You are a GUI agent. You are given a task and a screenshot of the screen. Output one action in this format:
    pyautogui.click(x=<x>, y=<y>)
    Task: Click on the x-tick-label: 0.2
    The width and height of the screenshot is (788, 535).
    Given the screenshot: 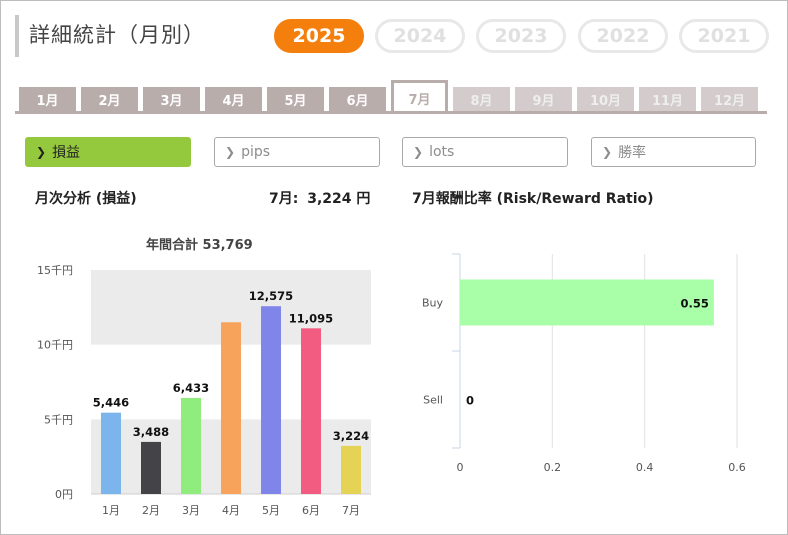 What is the action you would take?
    pyautogui.click(x=553, y=467)
    